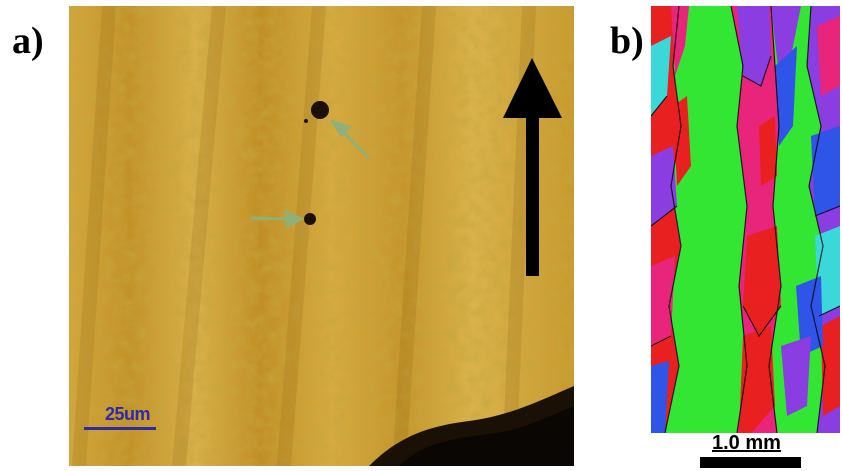 The height and width of the screenshot is (471, 843). What do you see at coordinates (746, 443) in the screenshot?
I see `scale-bar-label: 1.0 mm` at bounding box center [746, 443].